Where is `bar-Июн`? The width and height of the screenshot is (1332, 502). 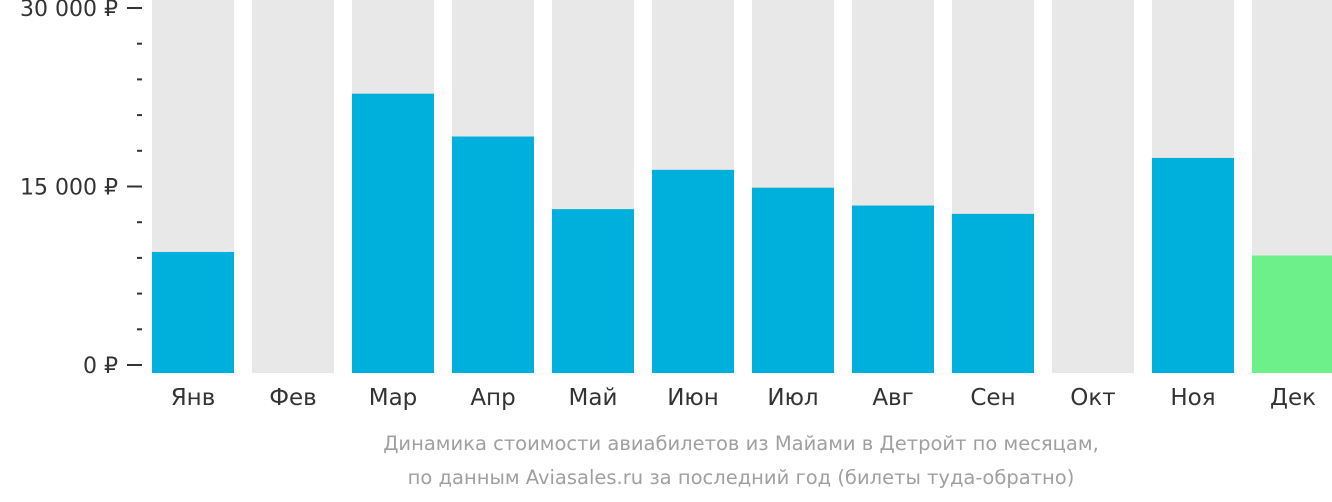
bar-Июн is located at coordinates (693, 271).